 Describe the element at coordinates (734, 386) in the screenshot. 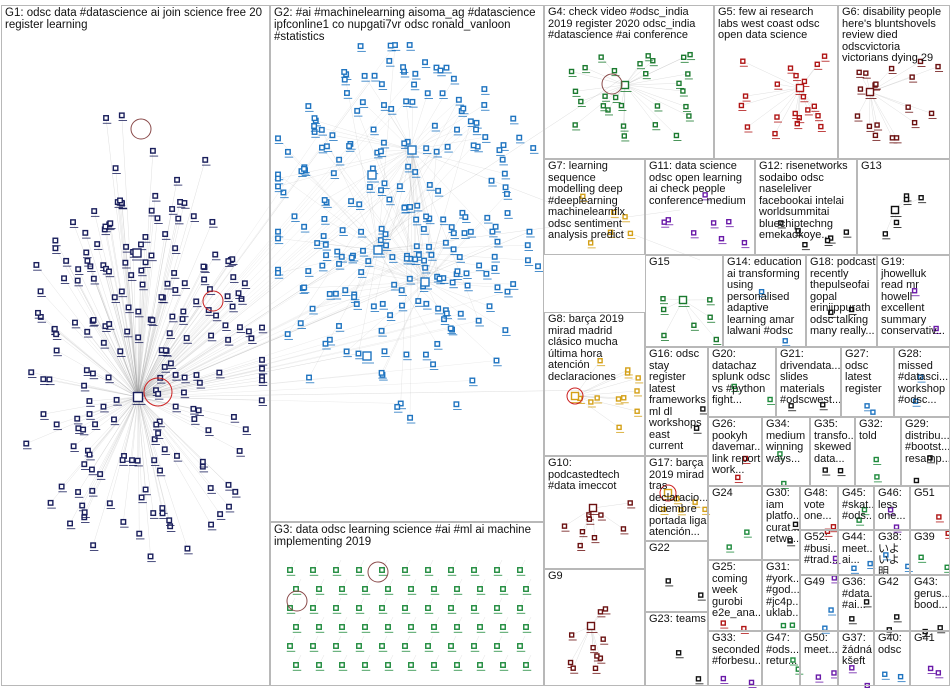

I see `g20-node` at that location.